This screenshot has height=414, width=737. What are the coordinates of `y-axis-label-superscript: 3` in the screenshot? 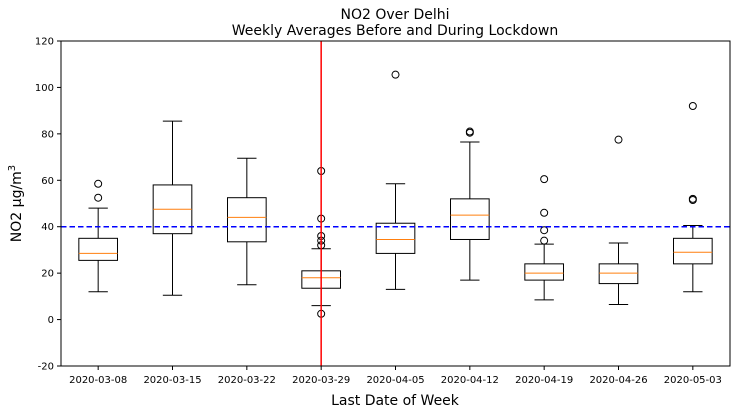 It's located at (12, 168).